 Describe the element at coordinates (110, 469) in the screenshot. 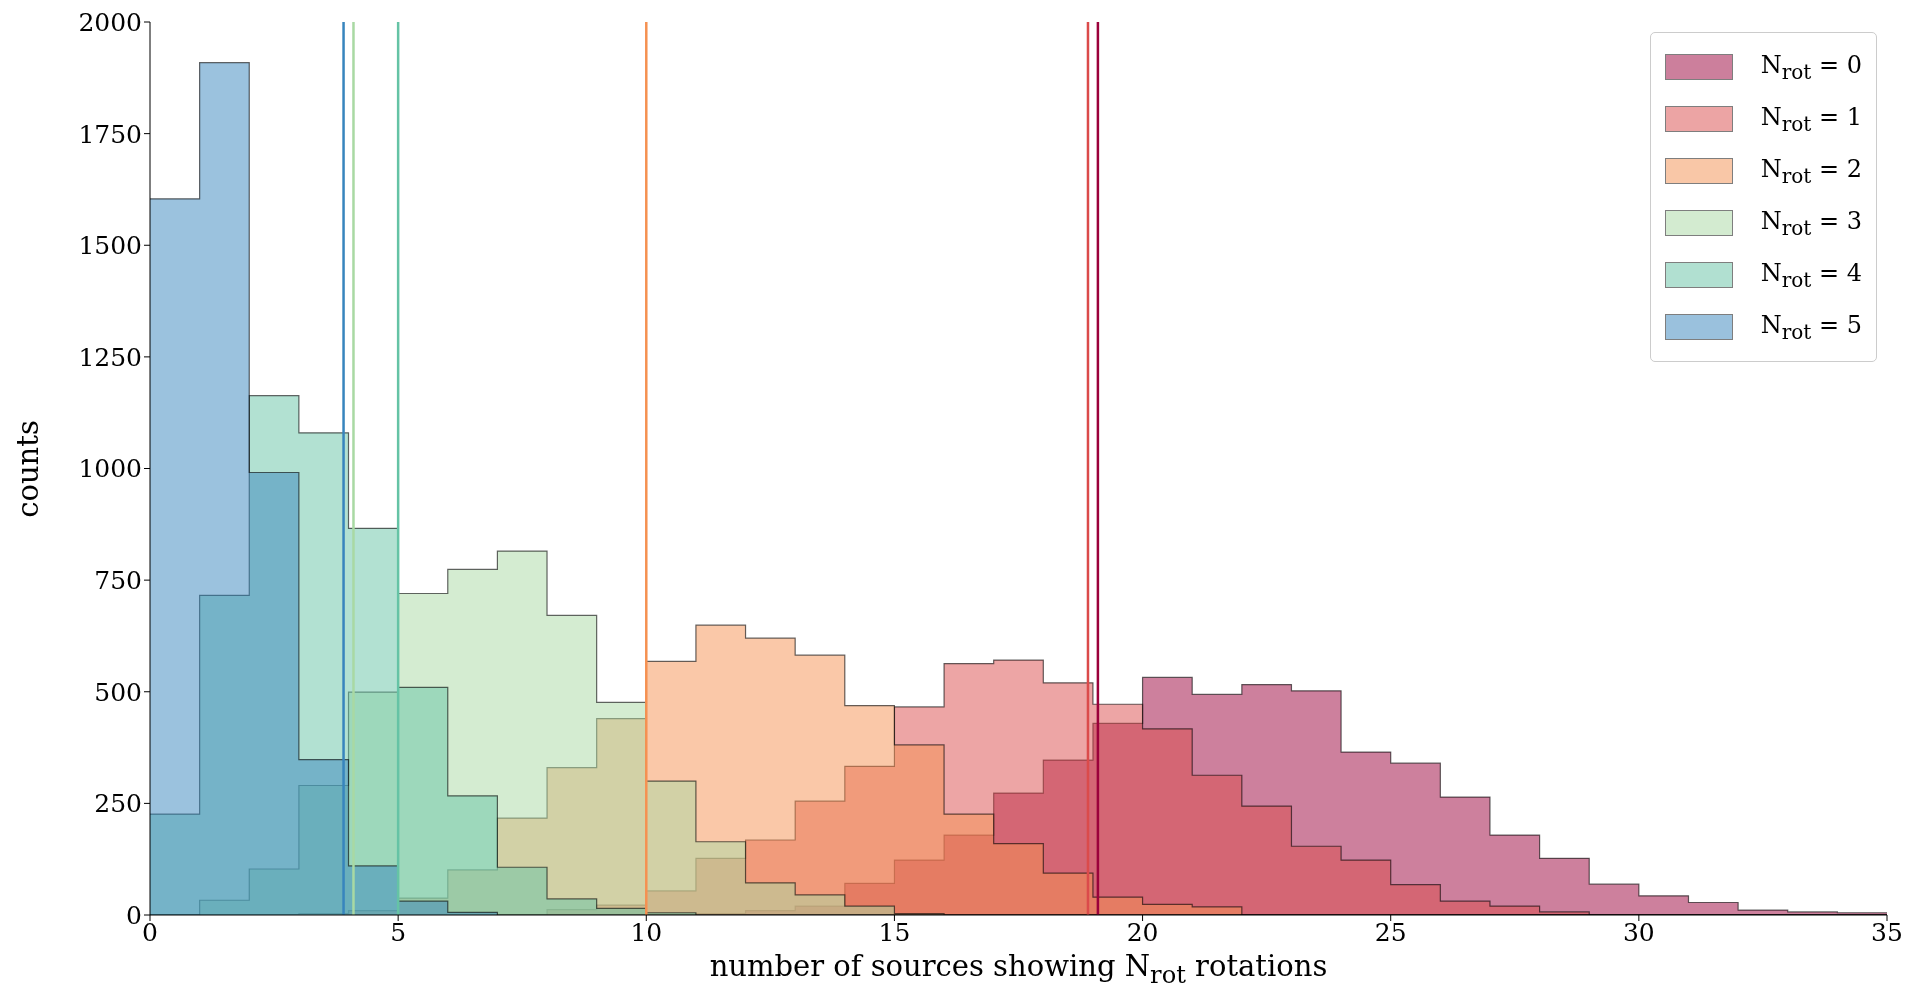

I see `y-tick-label: 1000` at that location.